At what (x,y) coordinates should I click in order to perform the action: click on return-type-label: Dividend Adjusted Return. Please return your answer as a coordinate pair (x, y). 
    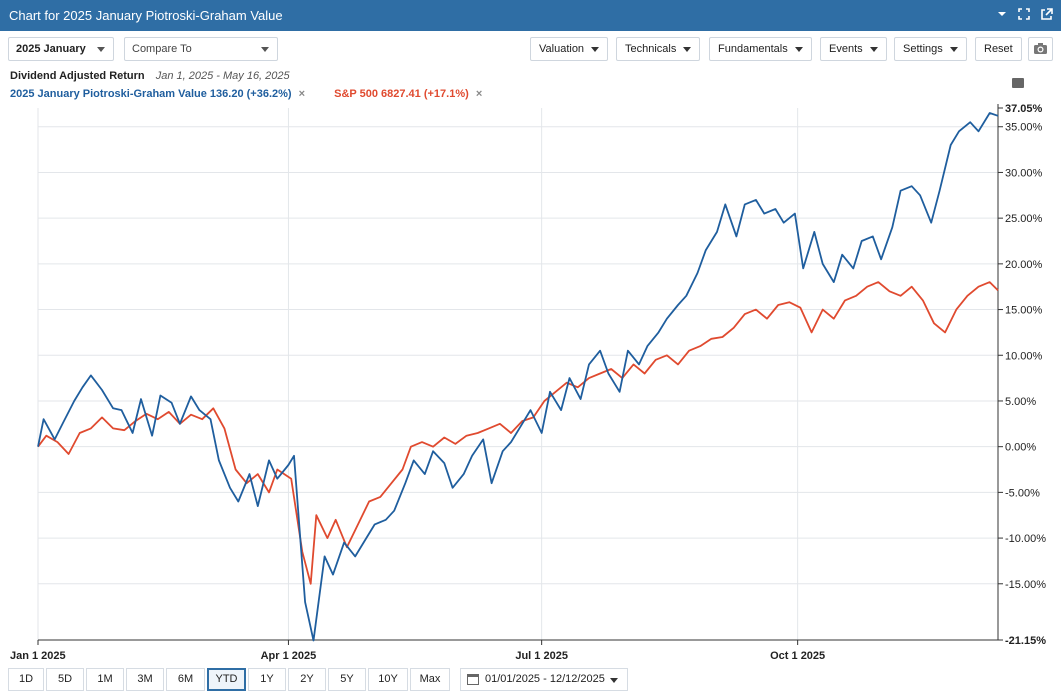
    Looking at the image, I should click on (77, 76).